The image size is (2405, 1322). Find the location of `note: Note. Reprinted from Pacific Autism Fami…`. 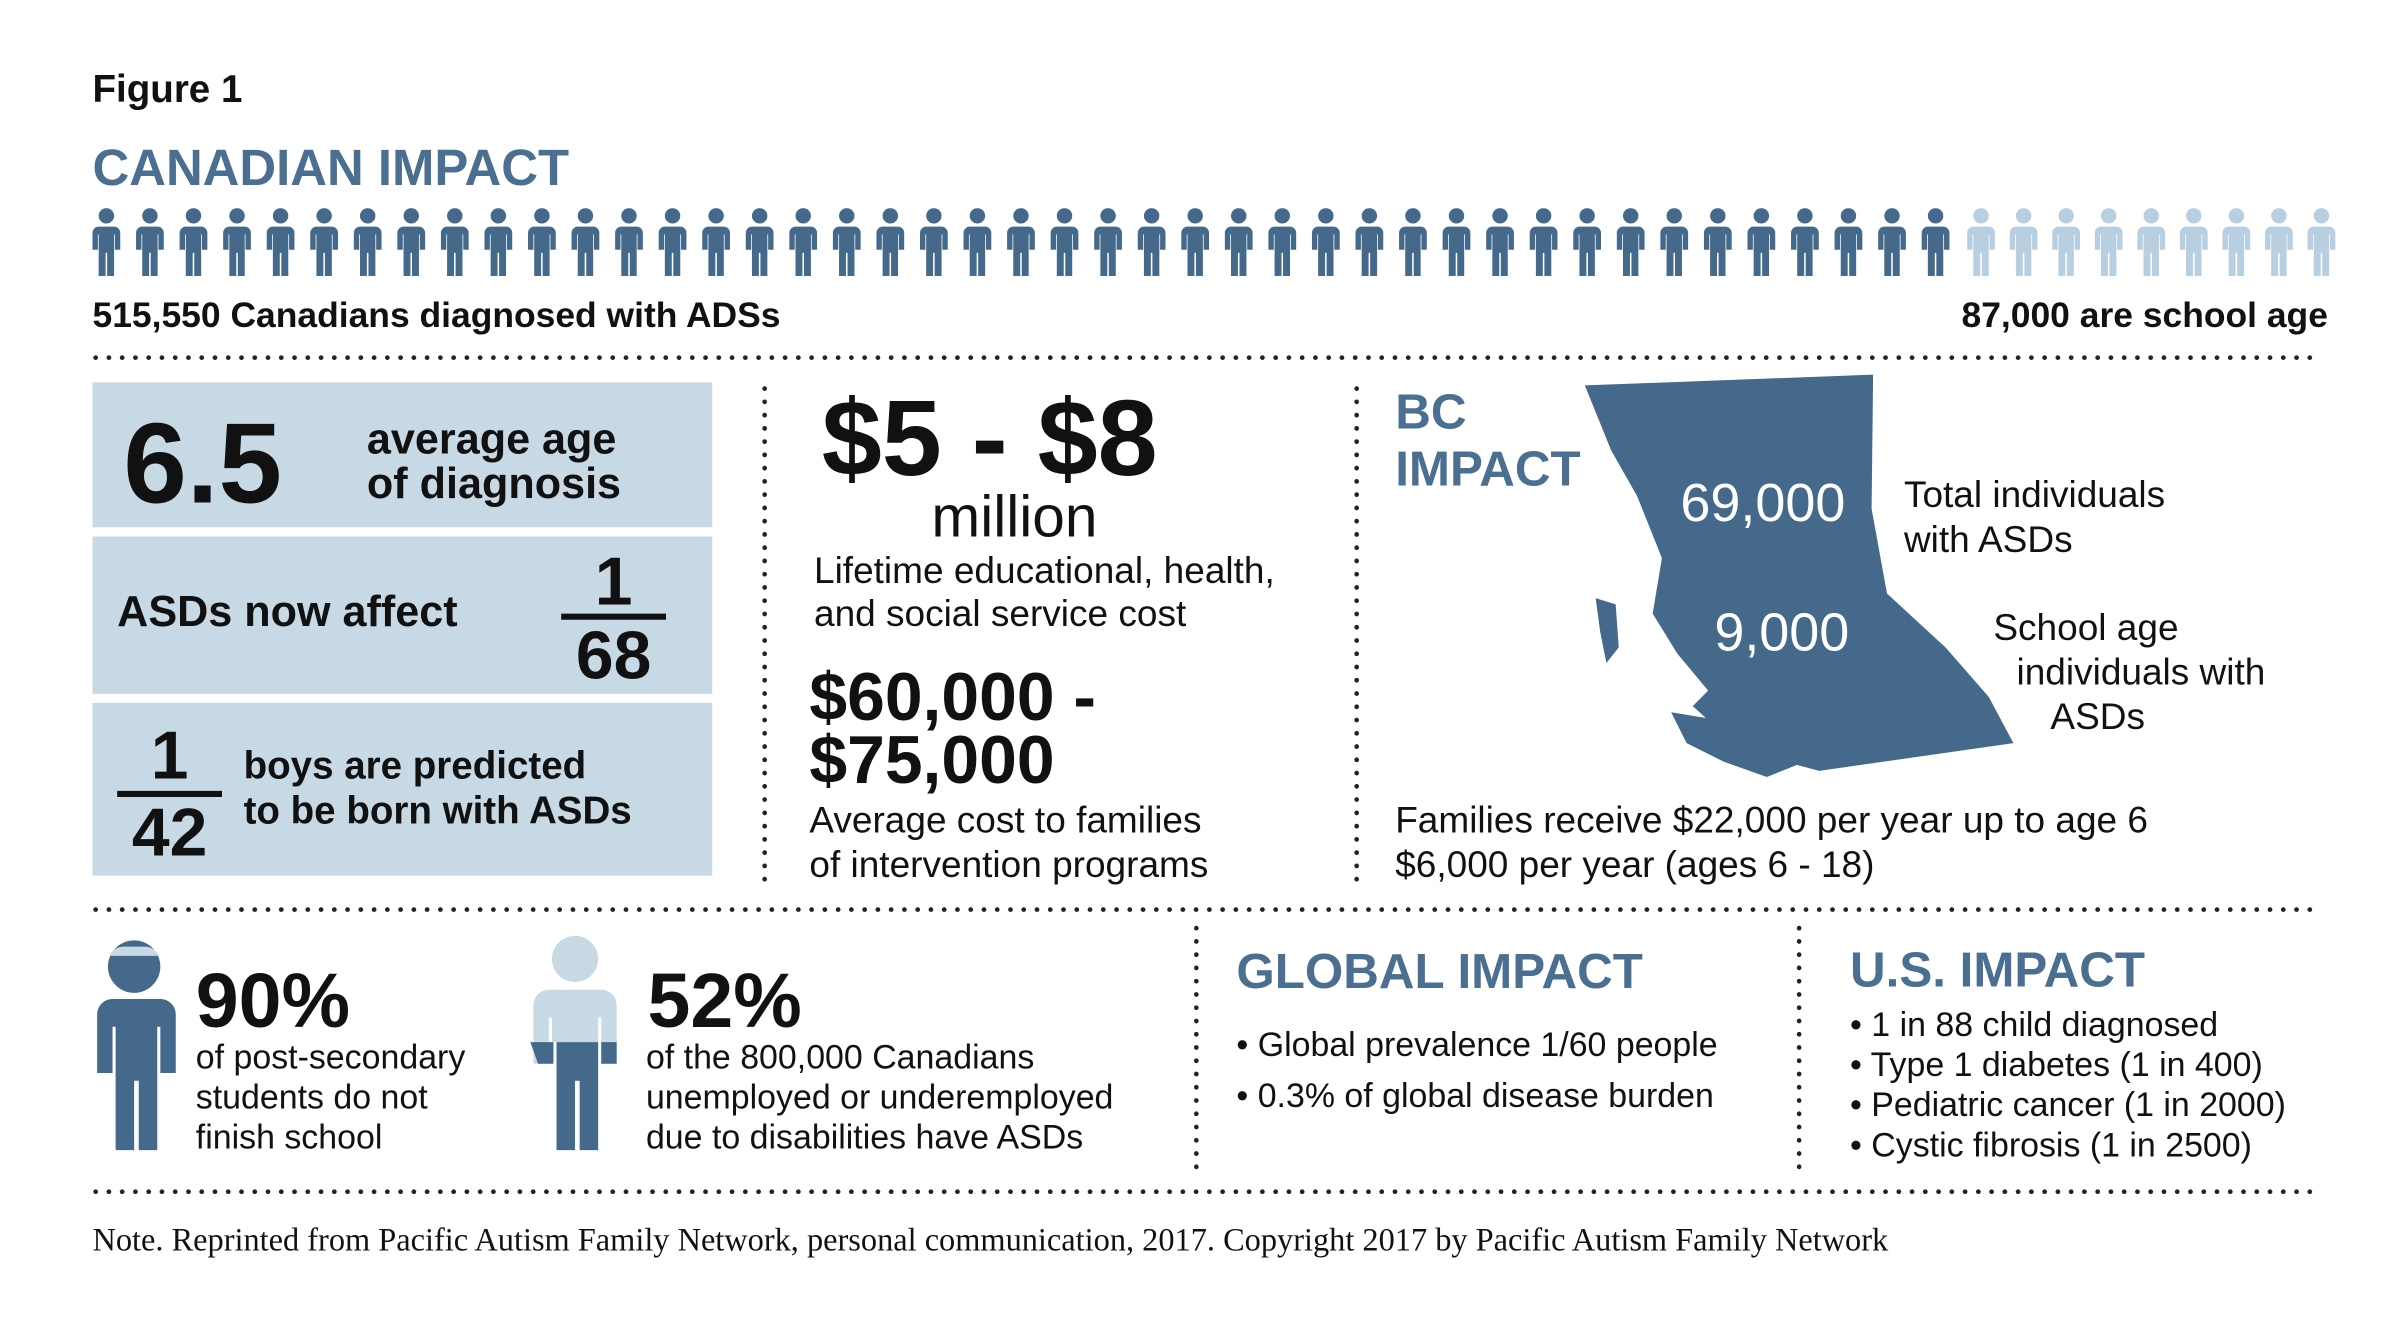

note: Note. Reprinted from Pacific Autism Fami… is located at coordinates (991, 1240).